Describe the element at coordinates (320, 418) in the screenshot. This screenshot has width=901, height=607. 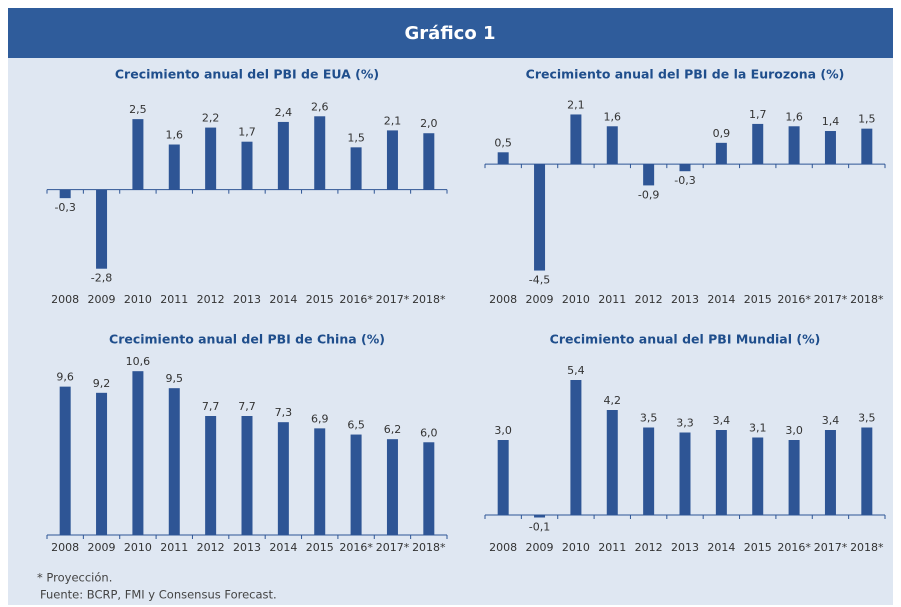
I see `data-label: 6,9` at that location.